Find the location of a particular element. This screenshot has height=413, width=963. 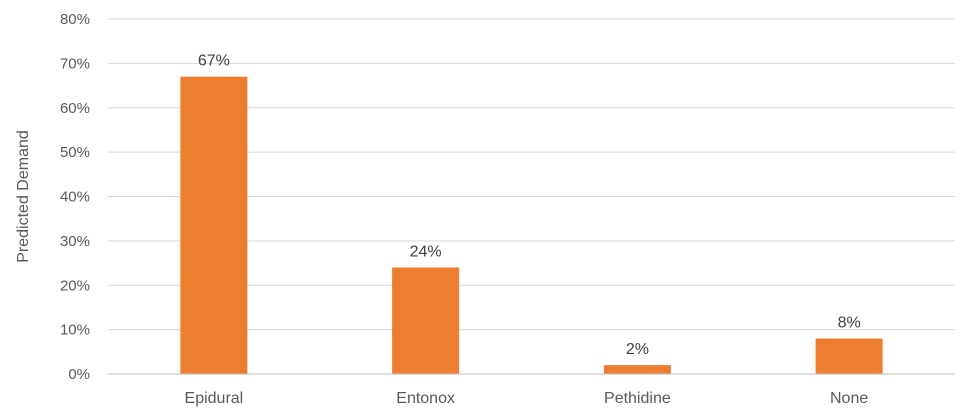

y-tick-label: 40% is located at coordinates (75, 197).